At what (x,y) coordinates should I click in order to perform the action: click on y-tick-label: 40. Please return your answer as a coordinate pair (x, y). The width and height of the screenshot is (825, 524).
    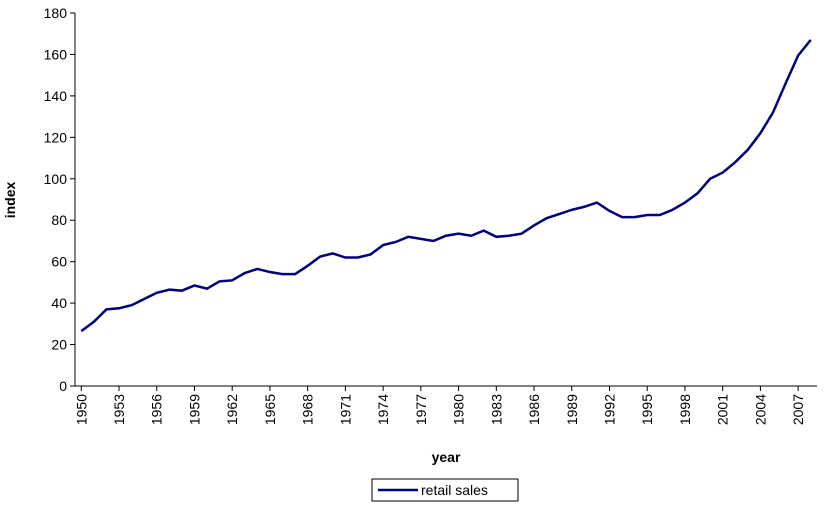
    Looking at the image, I should click on (59, 303).